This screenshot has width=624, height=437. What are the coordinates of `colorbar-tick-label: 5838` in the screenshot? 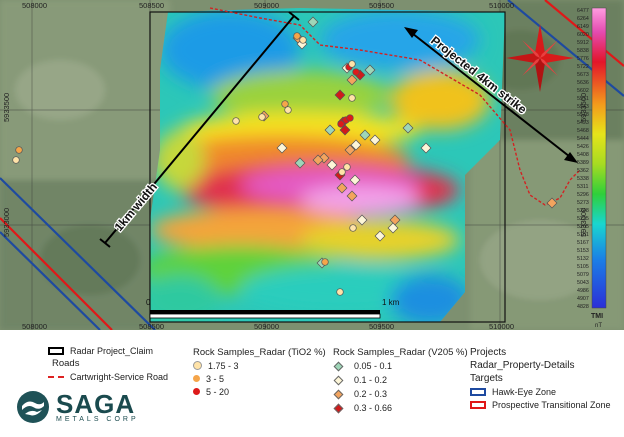 It's located at (583, 51).